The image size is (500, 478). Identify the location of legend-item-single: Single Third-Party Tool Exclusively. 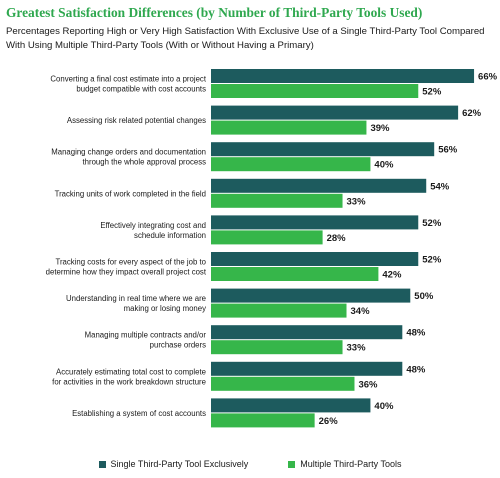
(173, 464).